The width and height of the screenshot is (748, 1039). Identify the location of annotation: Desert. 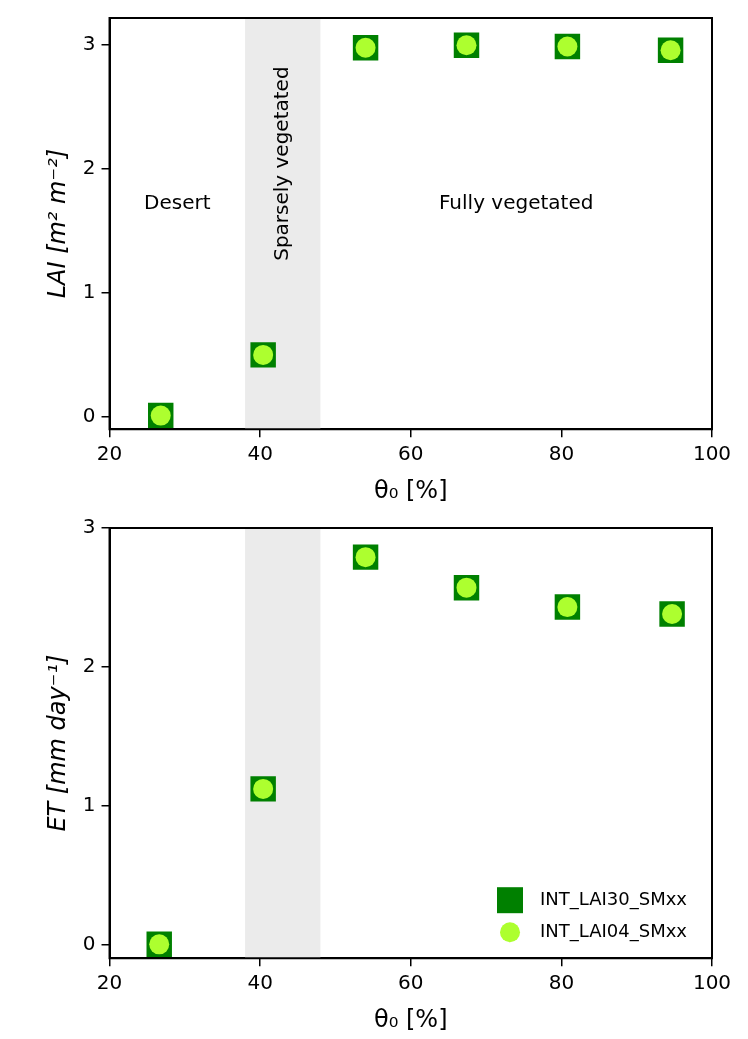
(177, 201).